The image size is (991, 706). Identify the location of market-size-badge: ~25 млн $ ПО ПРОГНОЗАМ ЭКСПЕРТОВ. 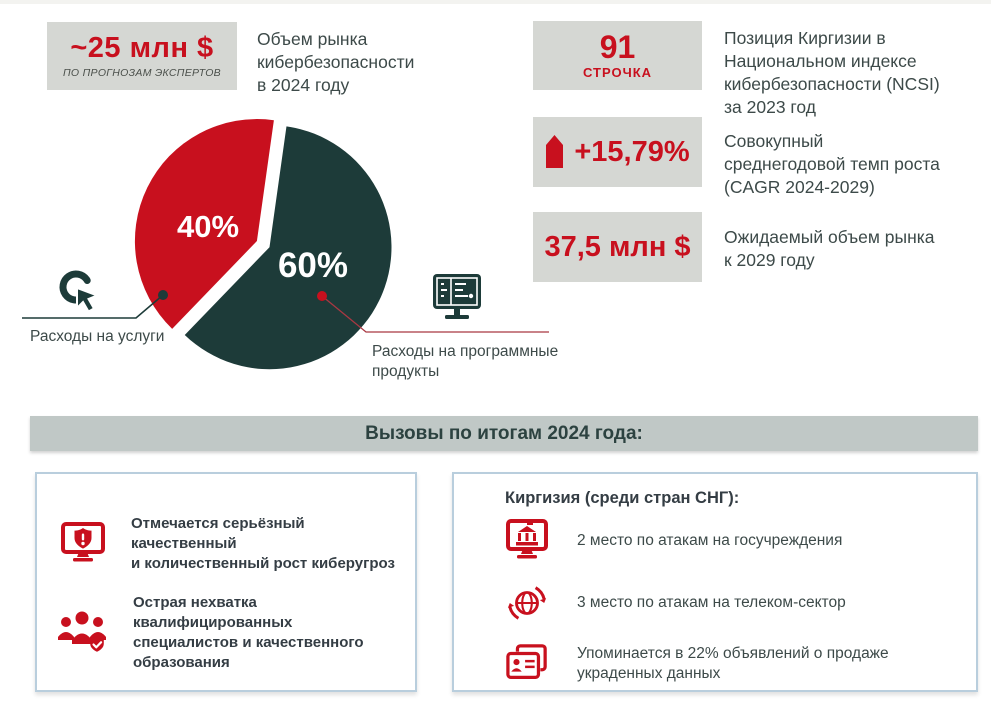
(142, 56).